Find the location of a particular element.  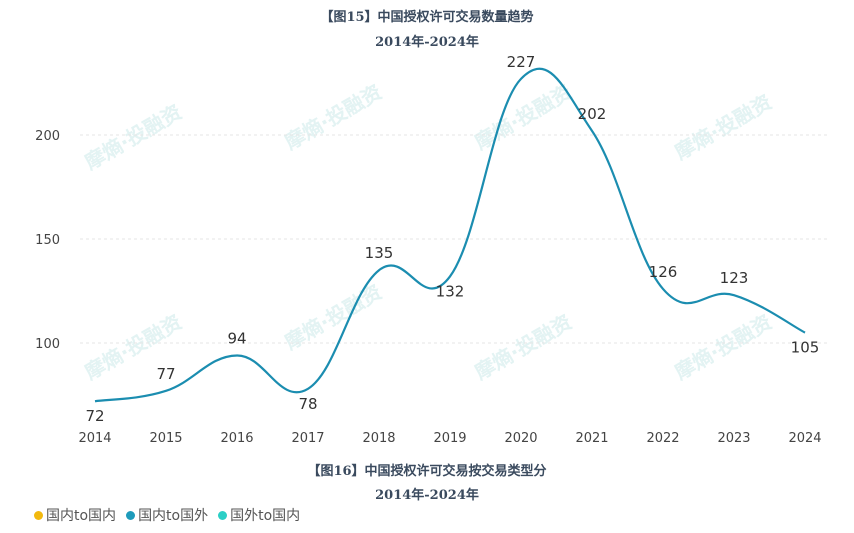

x-tick-label: 2020 is located at coordinates (520, 438).